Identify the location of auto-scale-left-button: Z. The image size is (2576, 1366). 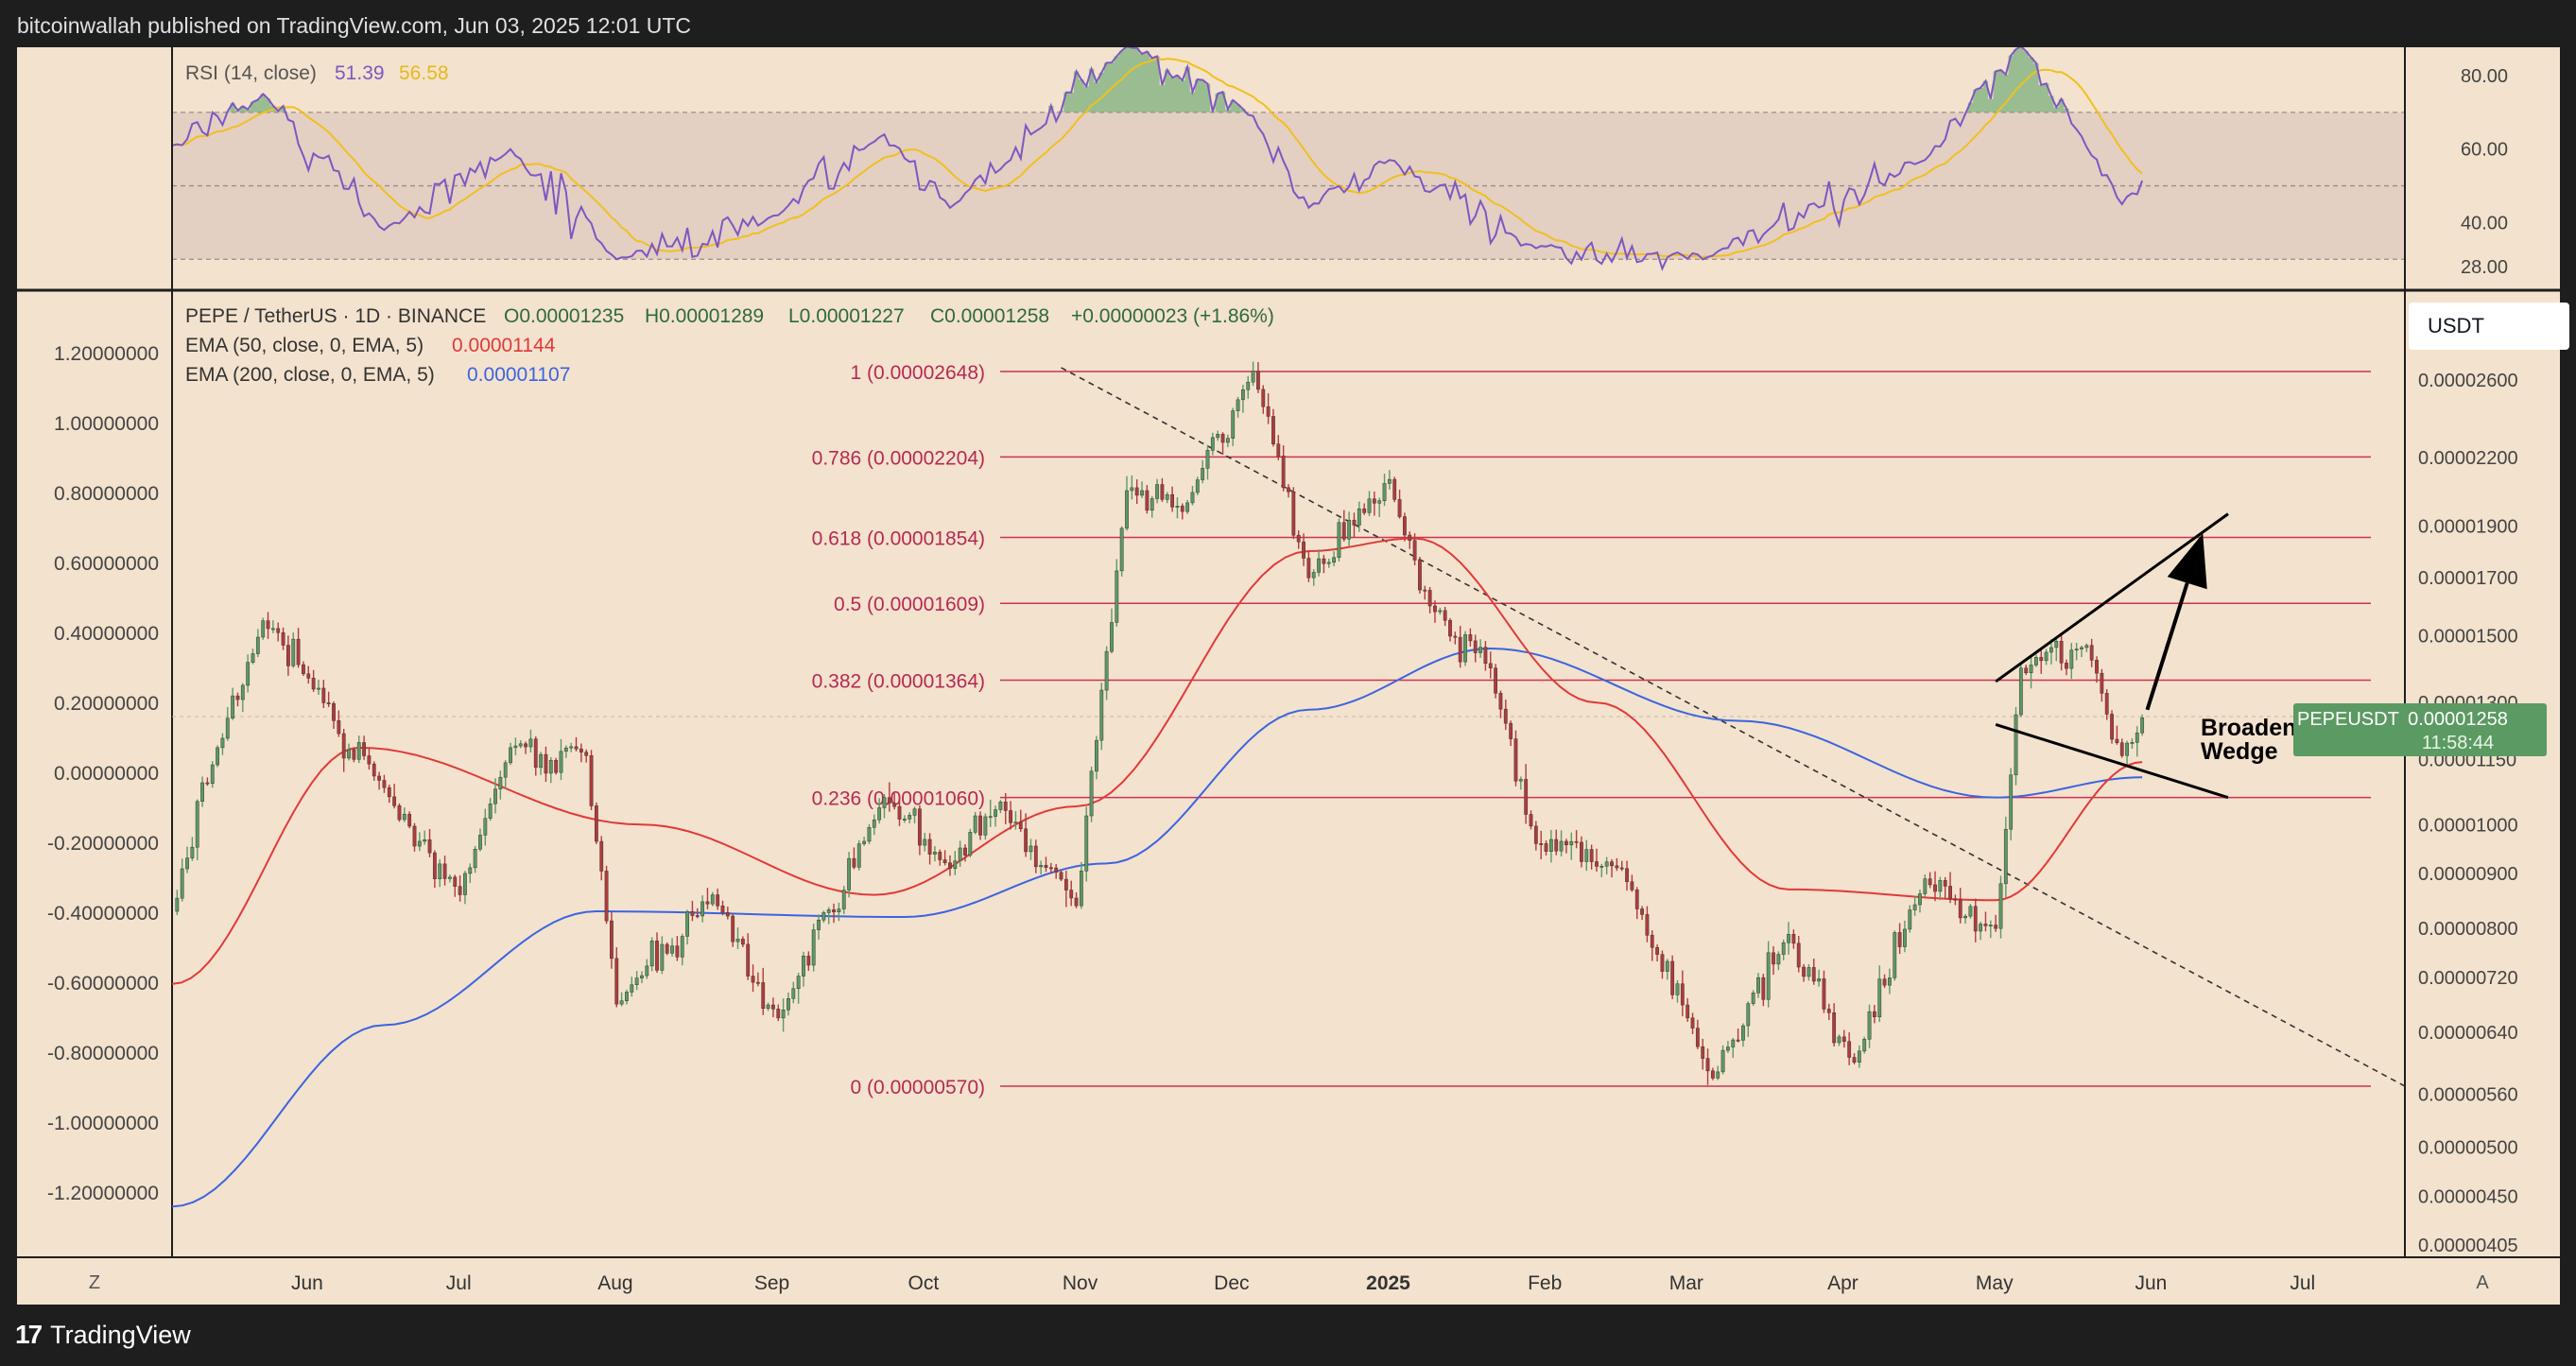
(94, 1283).